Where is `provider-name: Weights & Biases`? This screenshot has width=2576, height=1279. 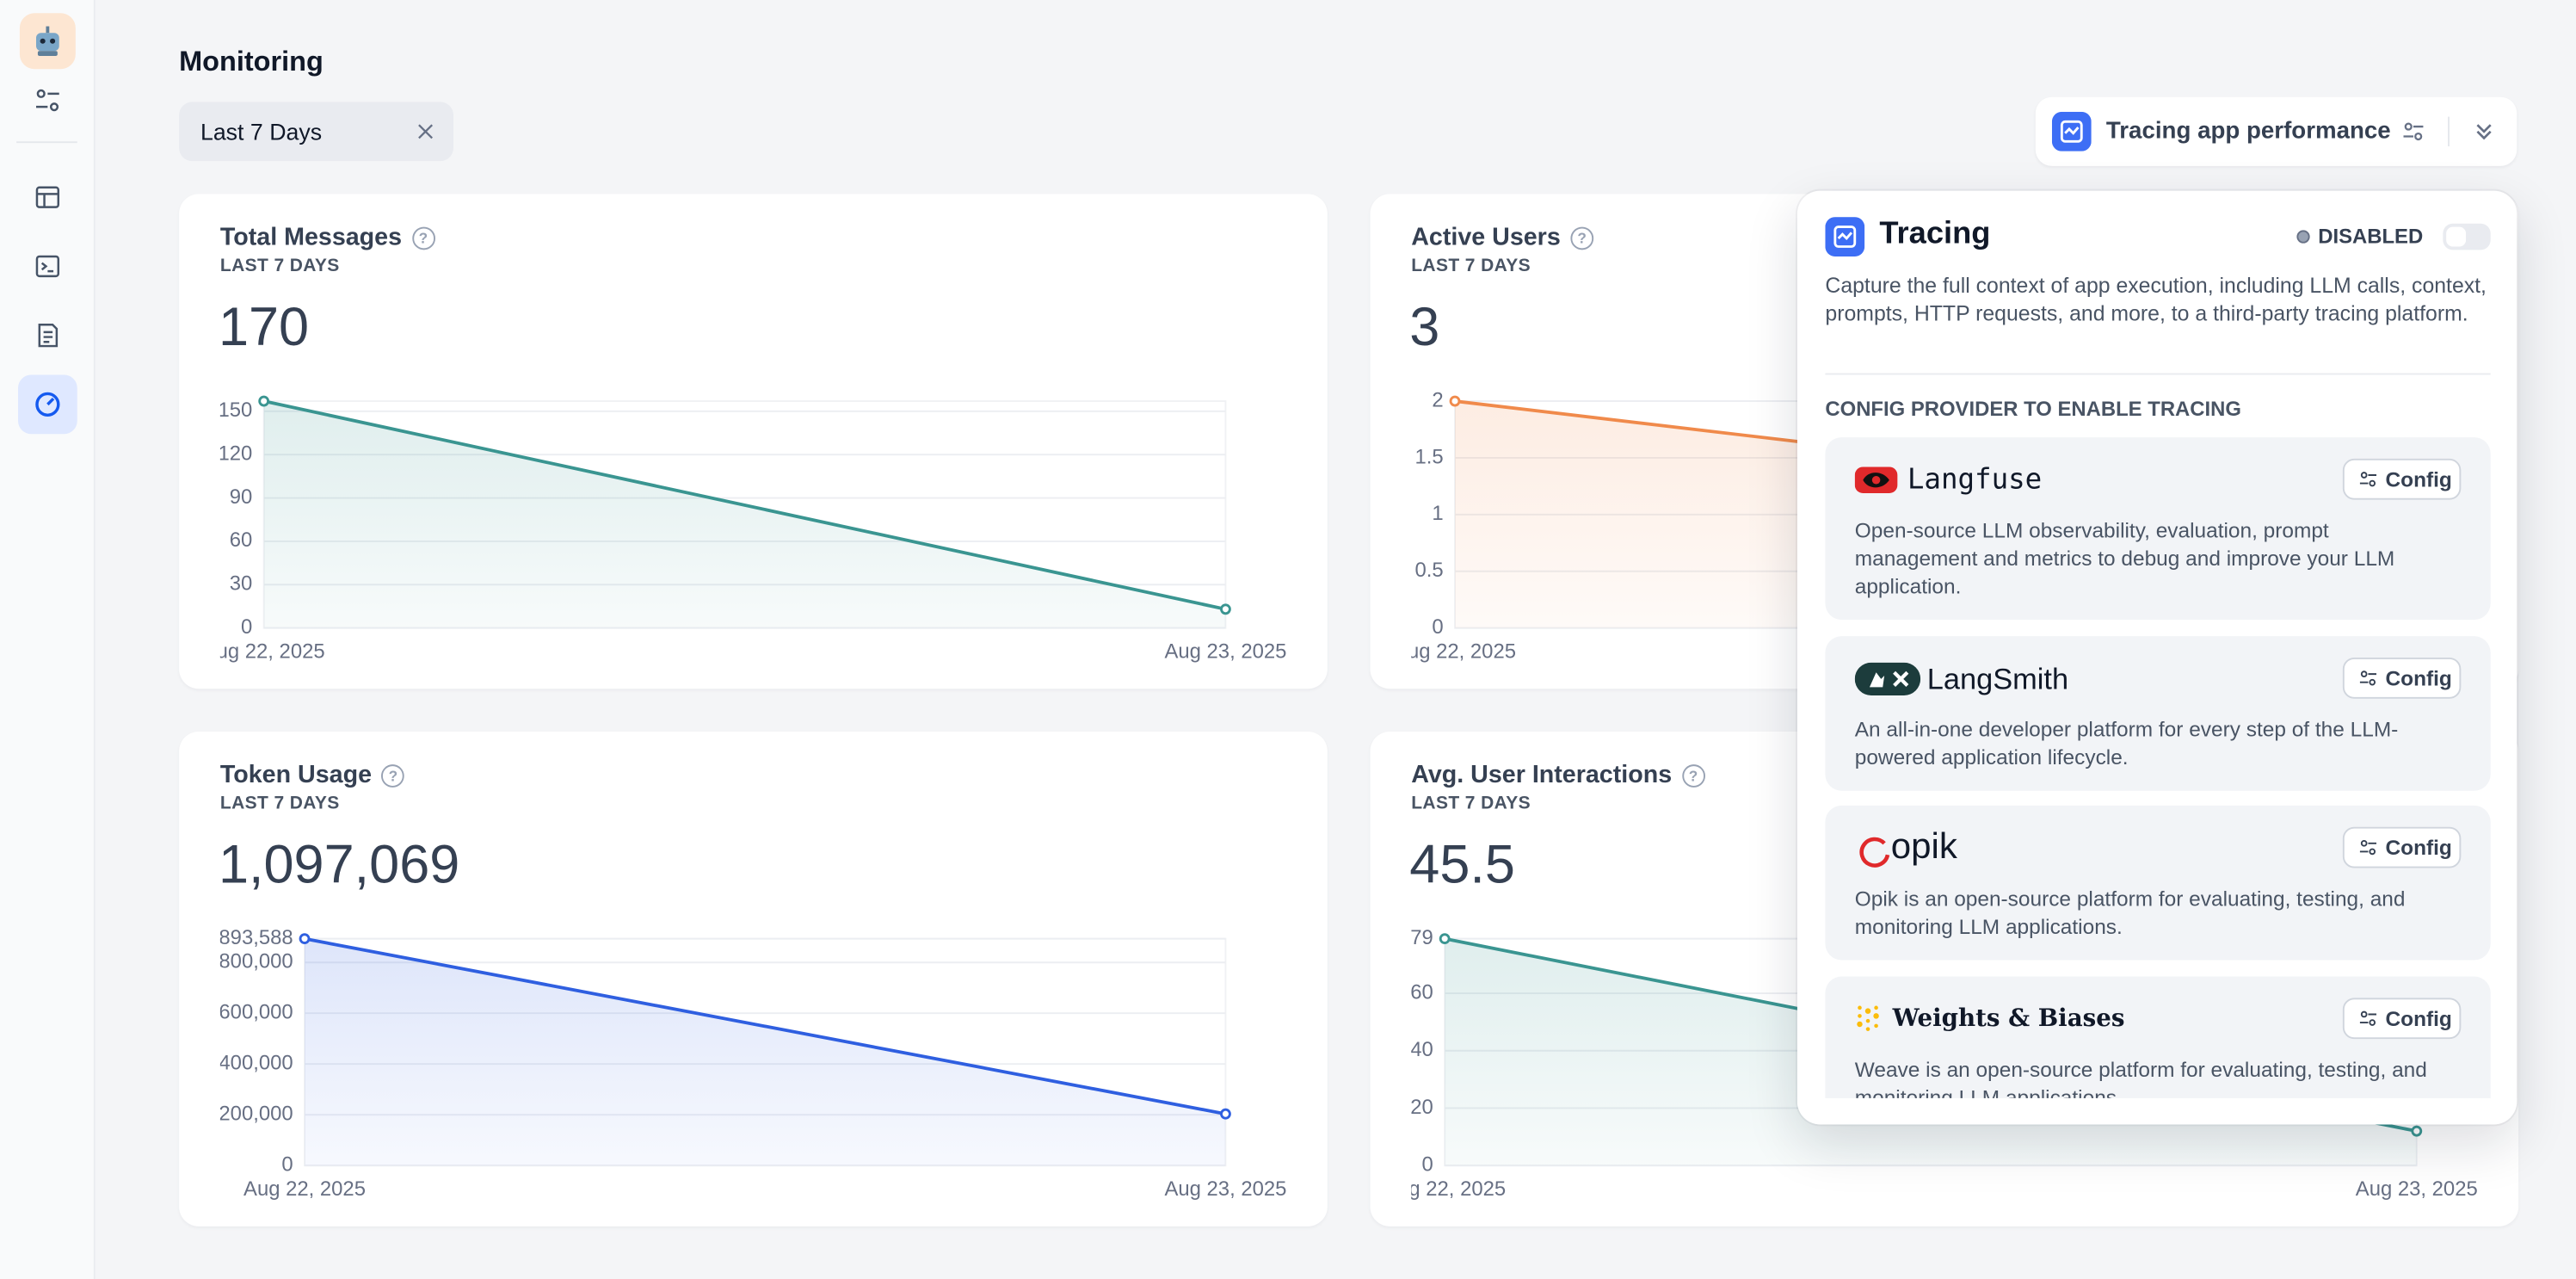
provider-name: Weights & Biases is located at coordinates (2008, 1019).